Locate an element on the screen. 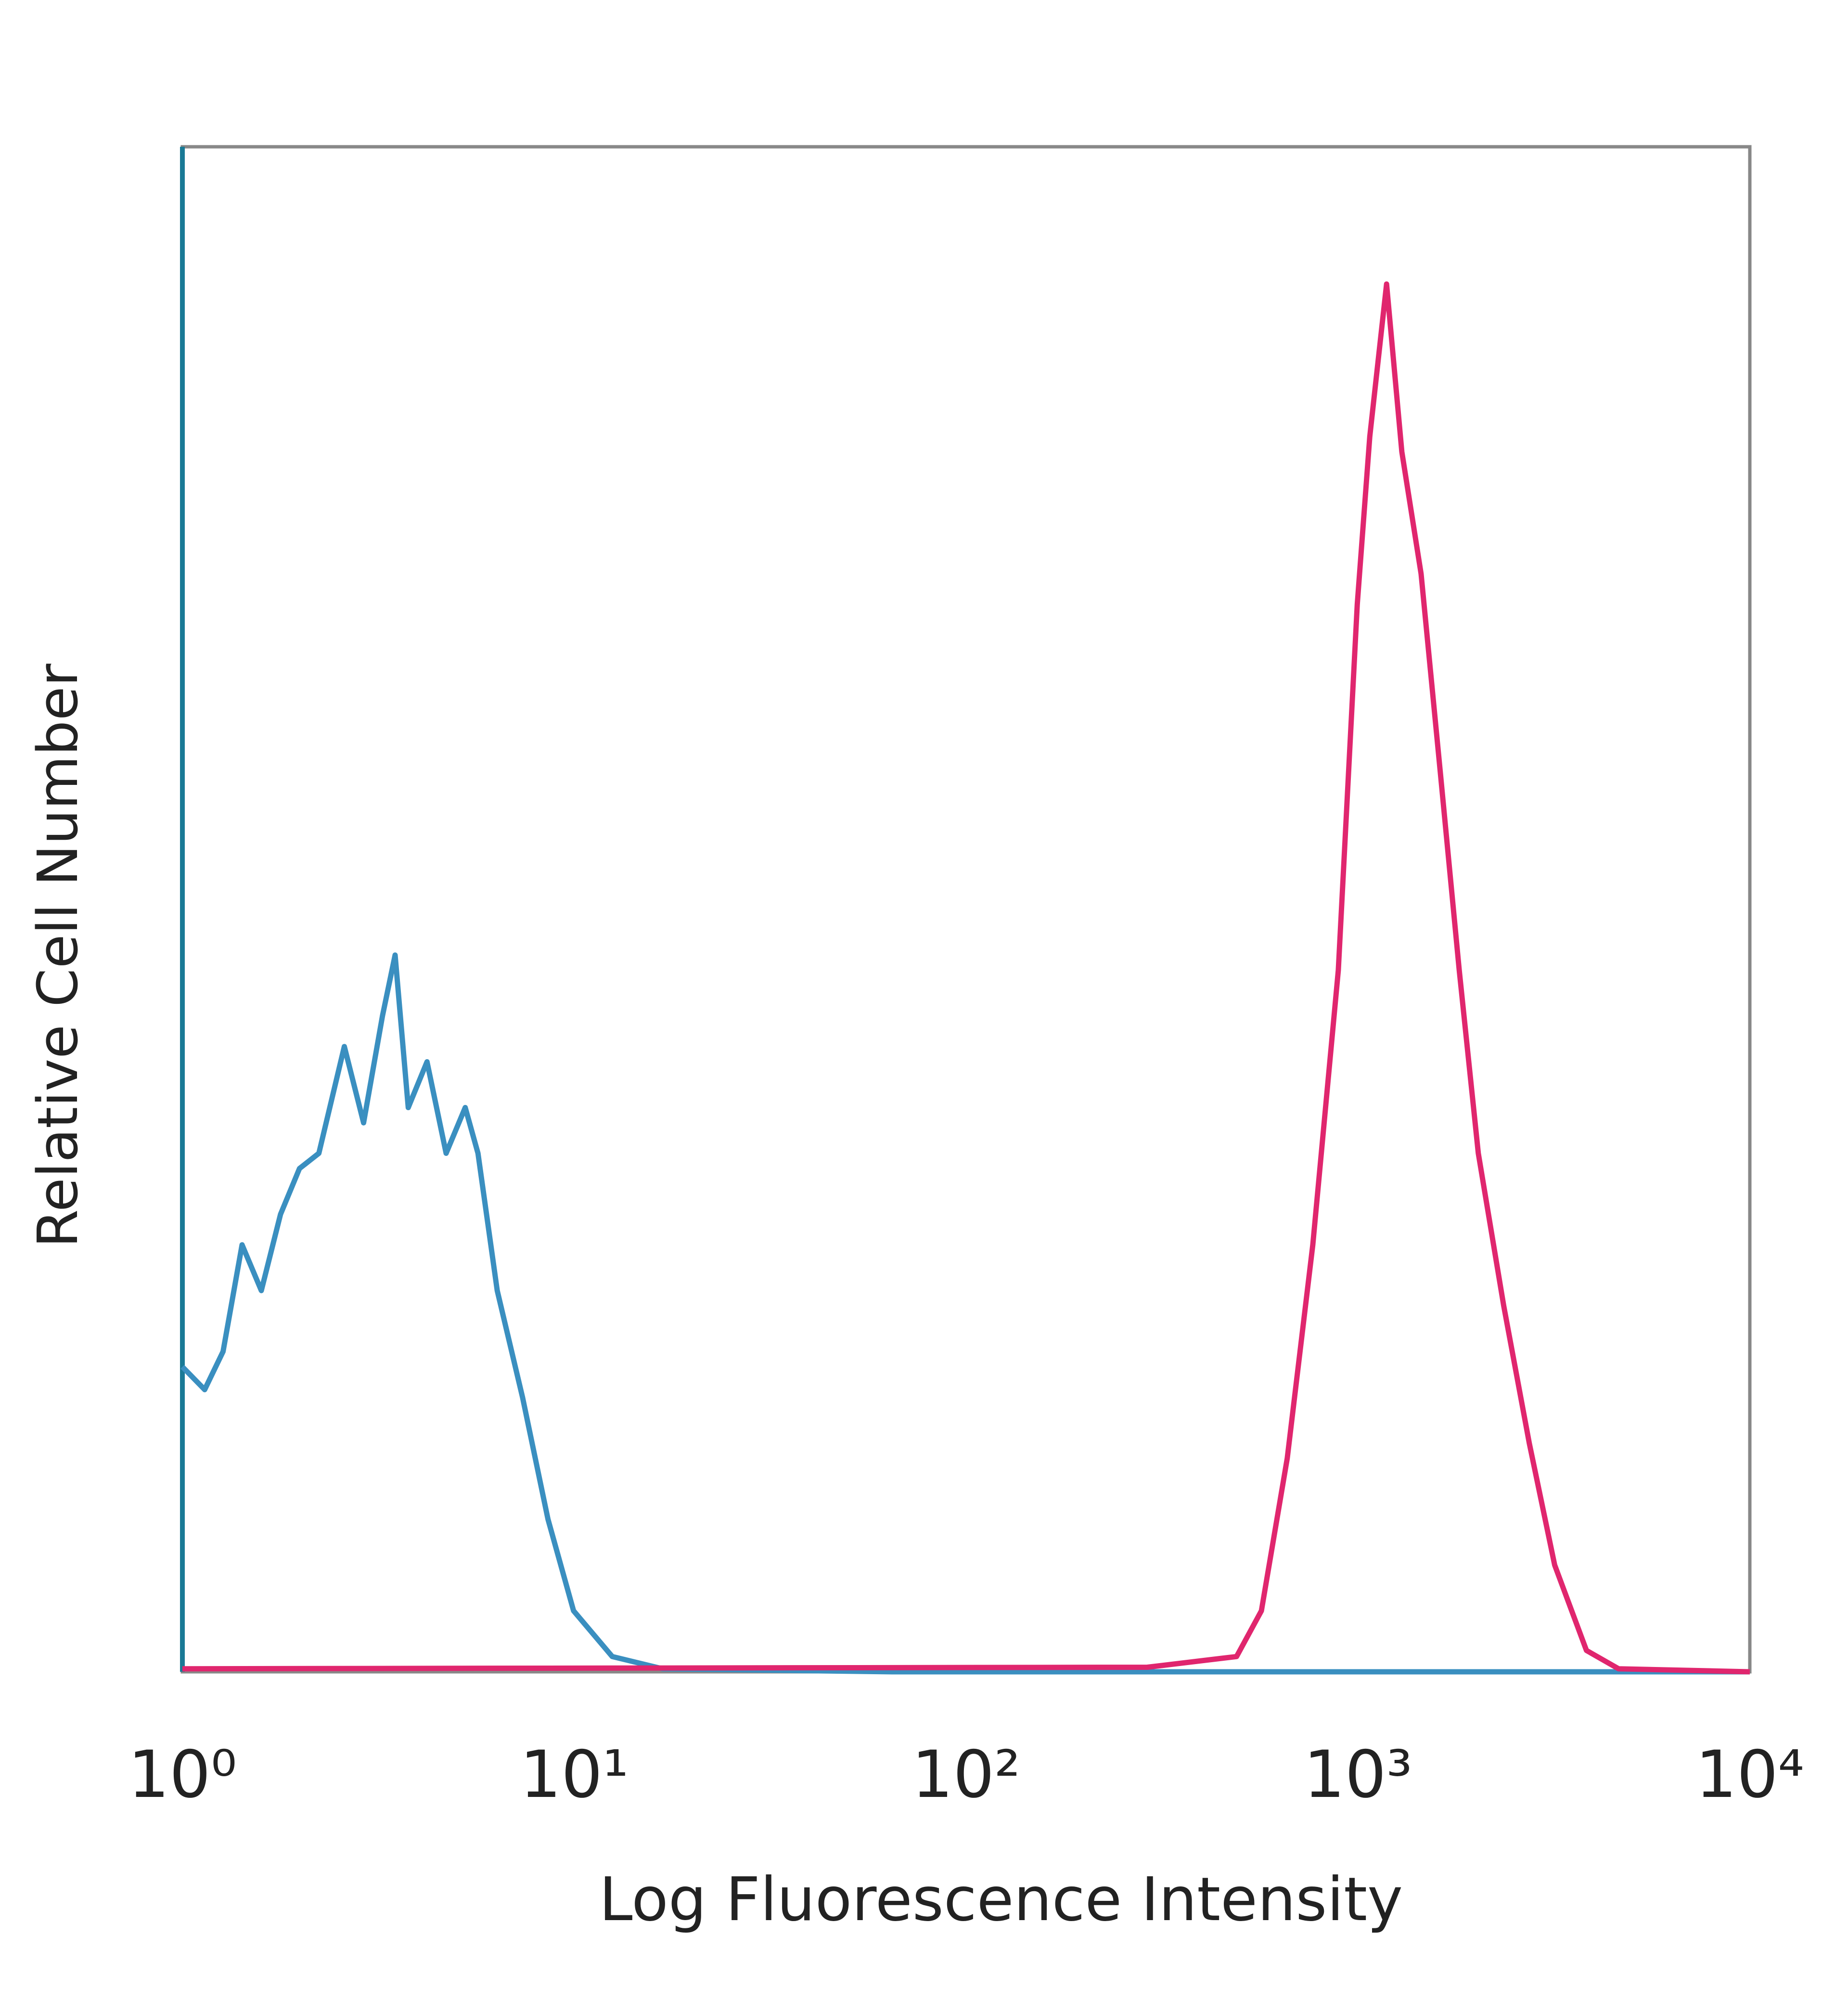 The image size is (1848, 2000). x-tick-label: 10⁴ is located at coordinates (1749, 1774).